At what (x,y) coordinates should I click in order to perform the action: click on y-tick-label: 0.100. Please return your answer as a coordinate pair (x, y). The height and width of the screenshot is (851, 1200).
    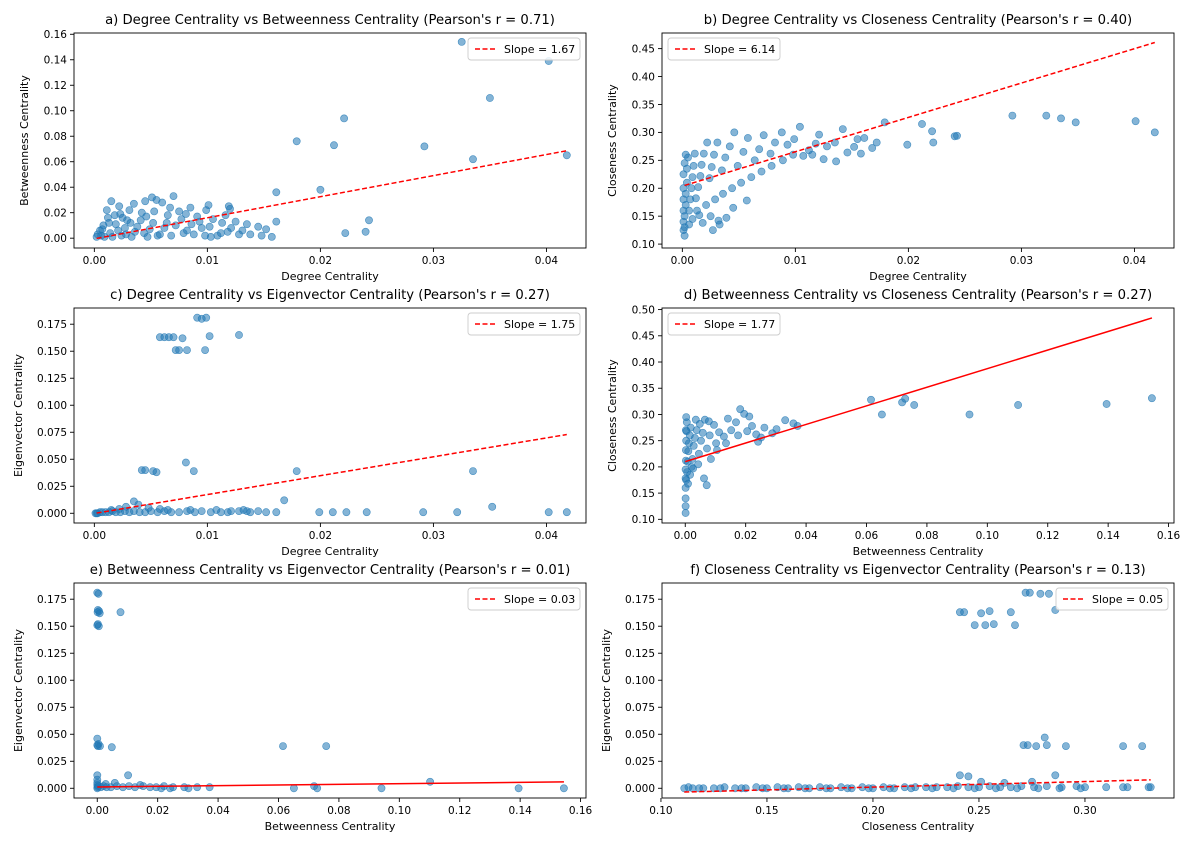
    Looking at the image, I should click on (52, 681).